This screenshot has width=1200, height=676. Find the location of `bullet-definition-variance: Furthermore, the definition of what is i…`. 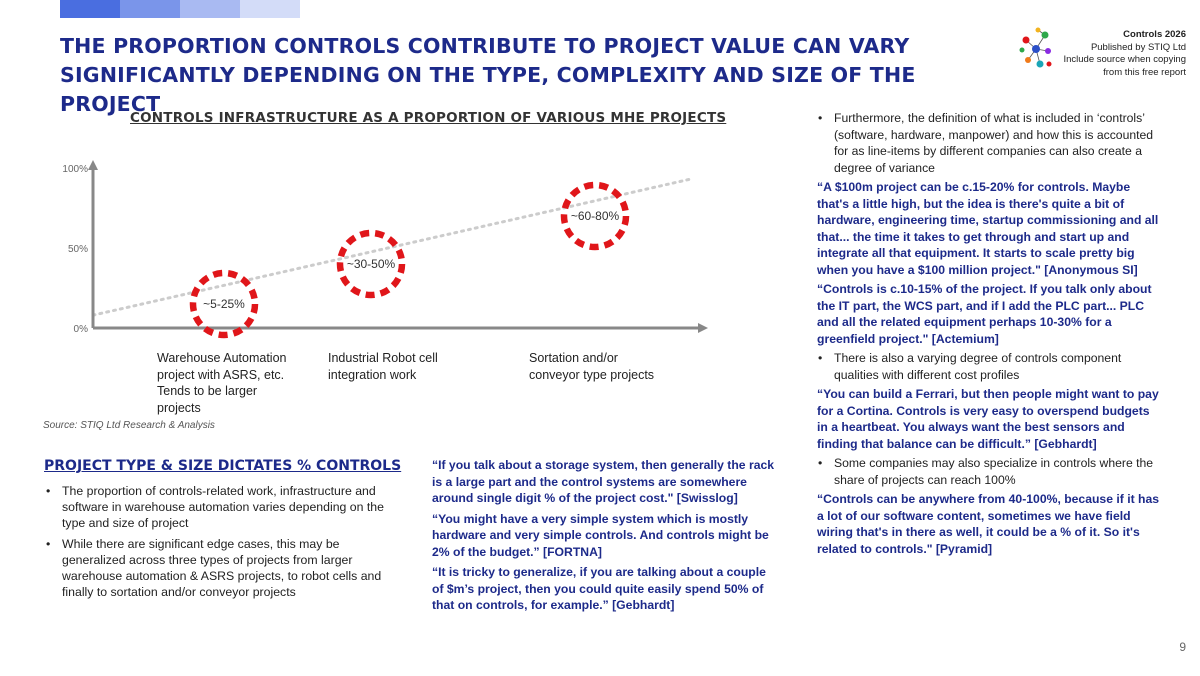

bullet-definition-variance: Furthermore, the definition of what is i… is located at coordinates (989, 143).